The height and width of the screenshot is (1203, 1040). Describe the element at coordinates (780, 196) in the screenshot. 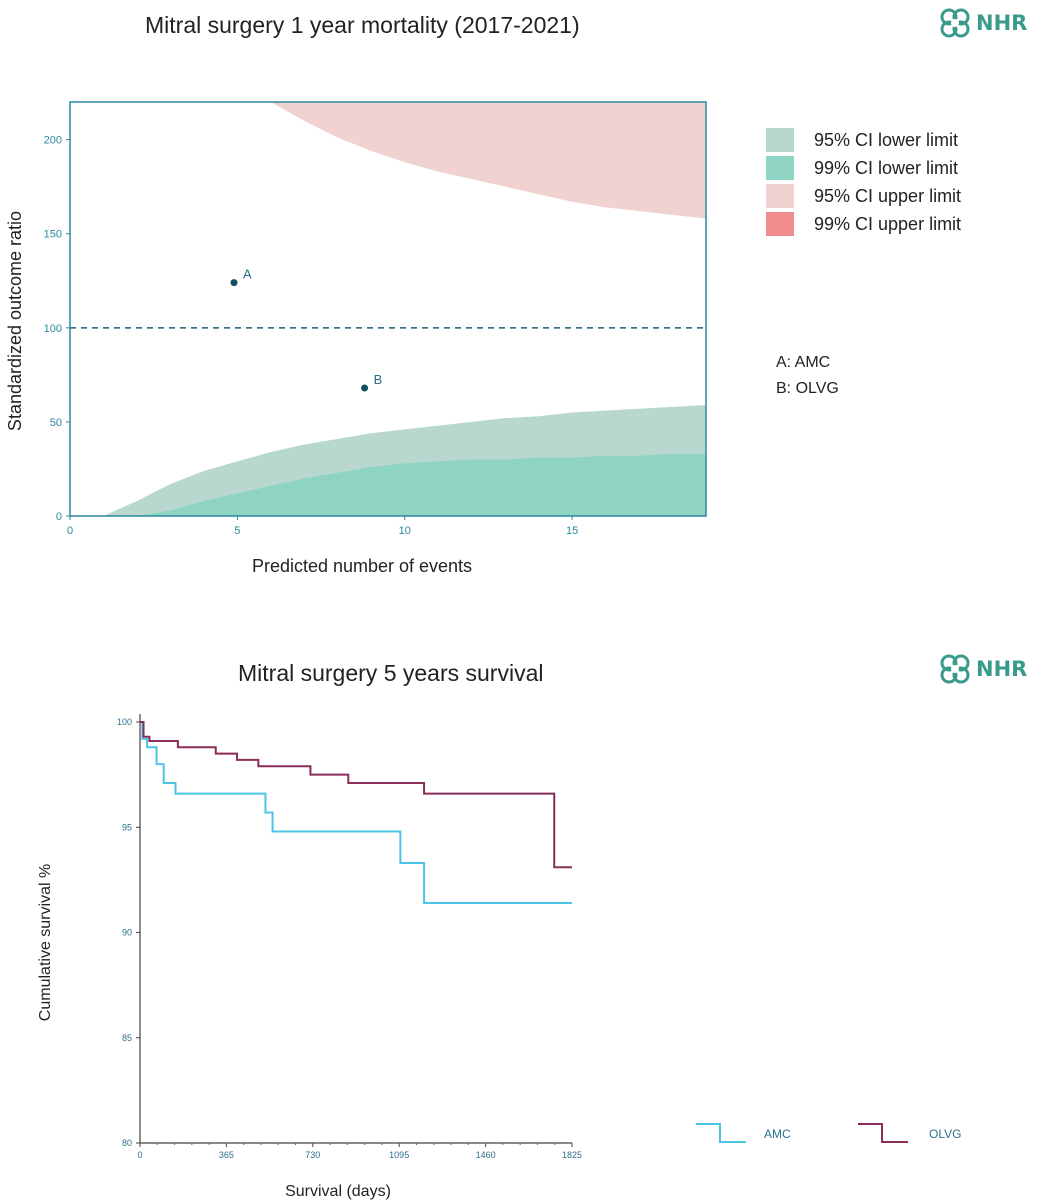

I see `legend-swatch-95-upper` at that location.